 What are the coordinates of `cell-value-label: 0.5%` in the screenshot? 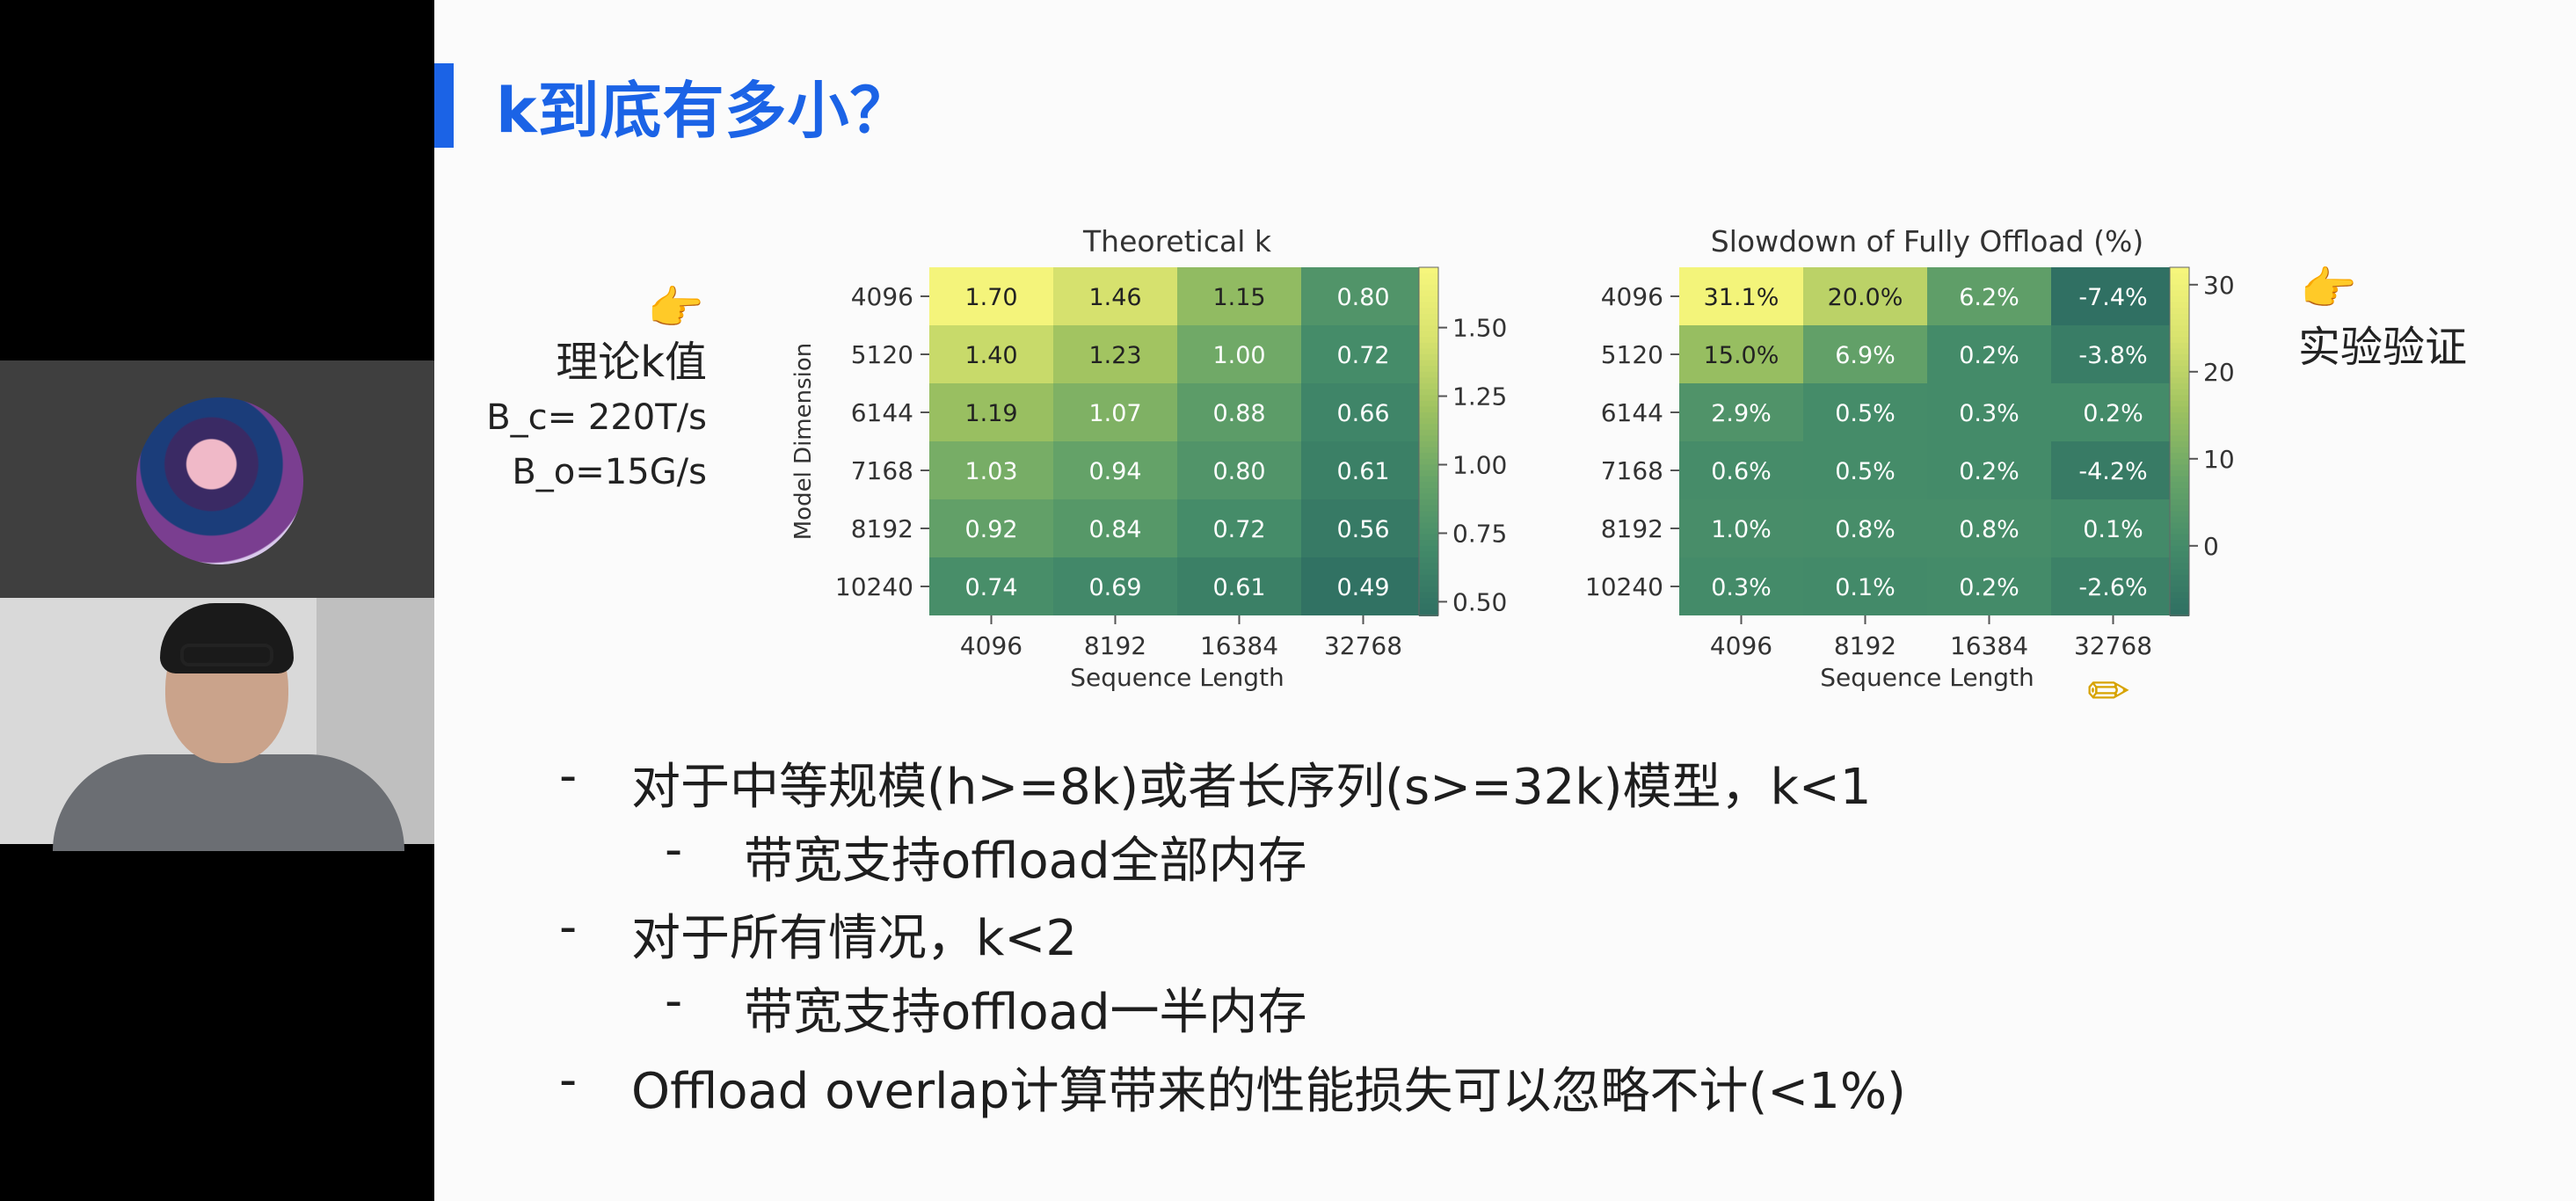 It's located at (1865, 472).